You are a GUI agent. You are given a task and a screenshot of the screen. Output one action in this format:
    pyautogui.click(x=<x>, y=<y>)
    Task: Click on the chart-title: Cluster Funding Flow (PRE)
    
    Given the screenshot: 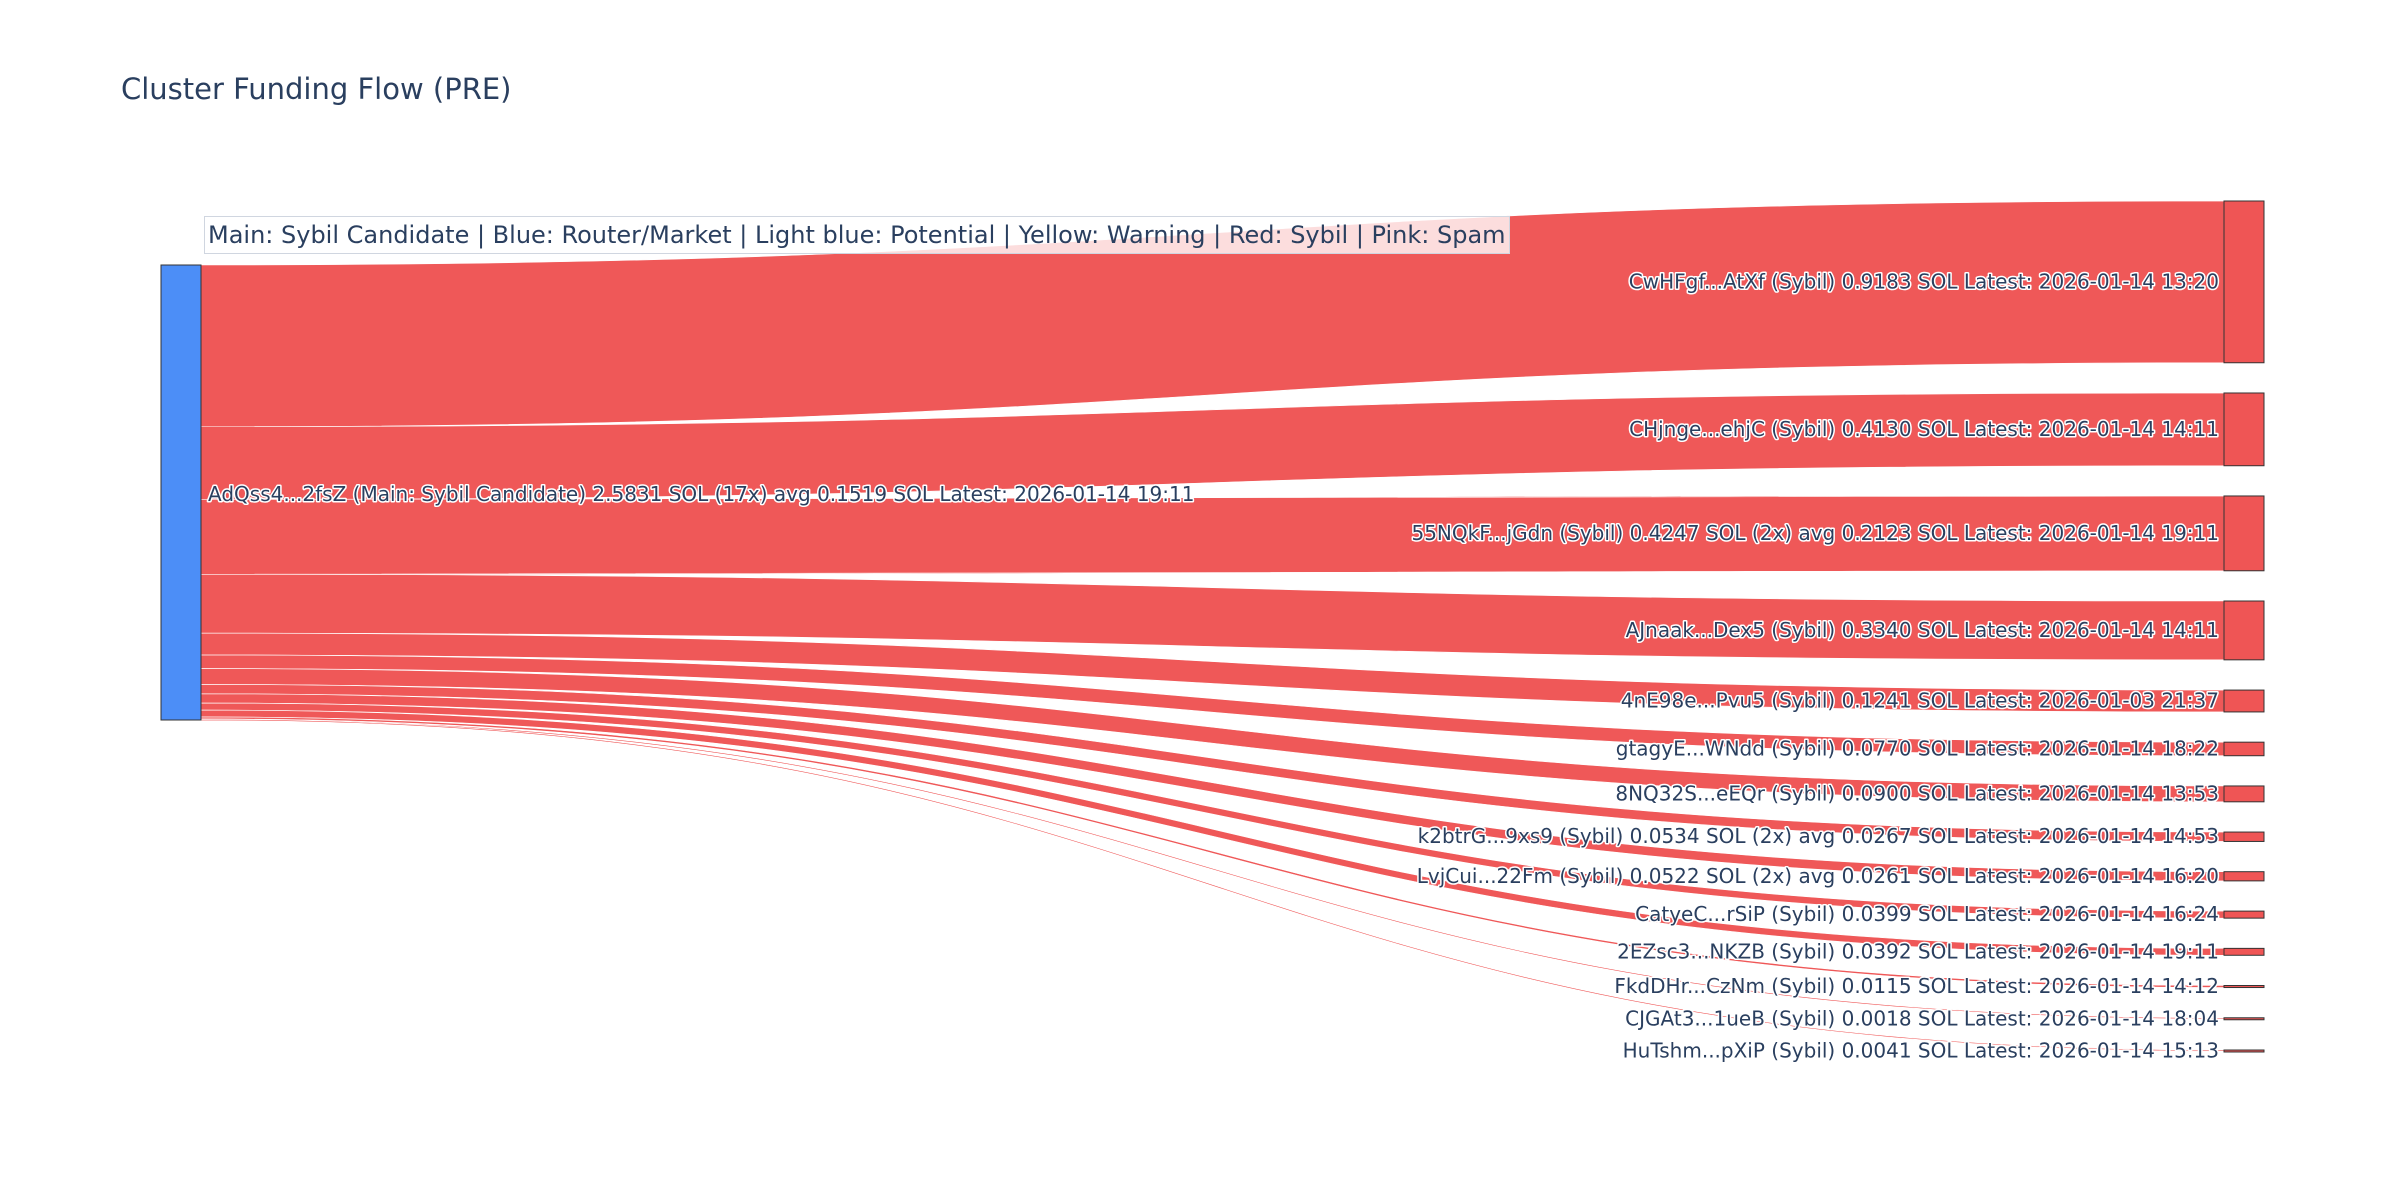 What is the action you would take?
    pyautogui.click(x=316, y=89)
    